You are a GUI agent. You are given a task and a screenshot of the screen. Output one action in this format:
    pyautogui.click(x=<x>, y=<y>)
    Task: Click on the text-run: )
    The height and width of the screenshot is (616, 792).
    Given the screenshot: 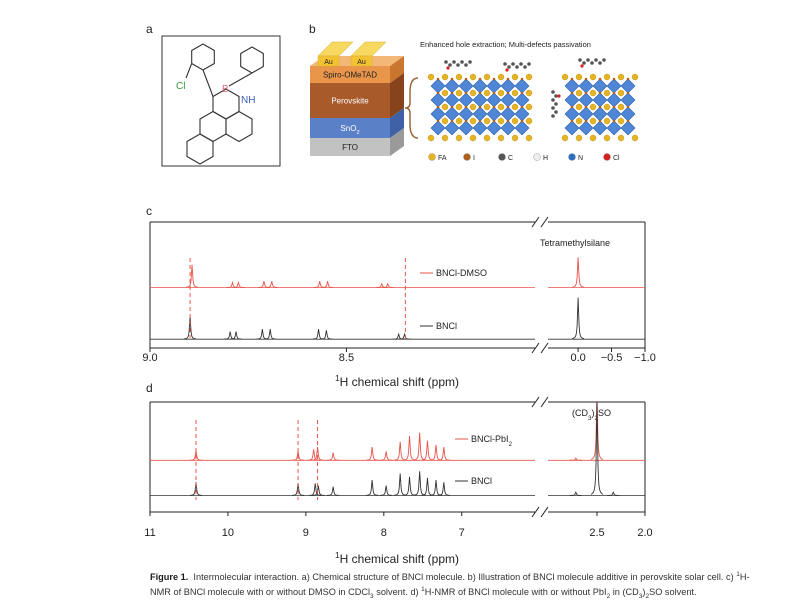 What is the action you would take?
    pyautogui.click(x=593, y=413)
    